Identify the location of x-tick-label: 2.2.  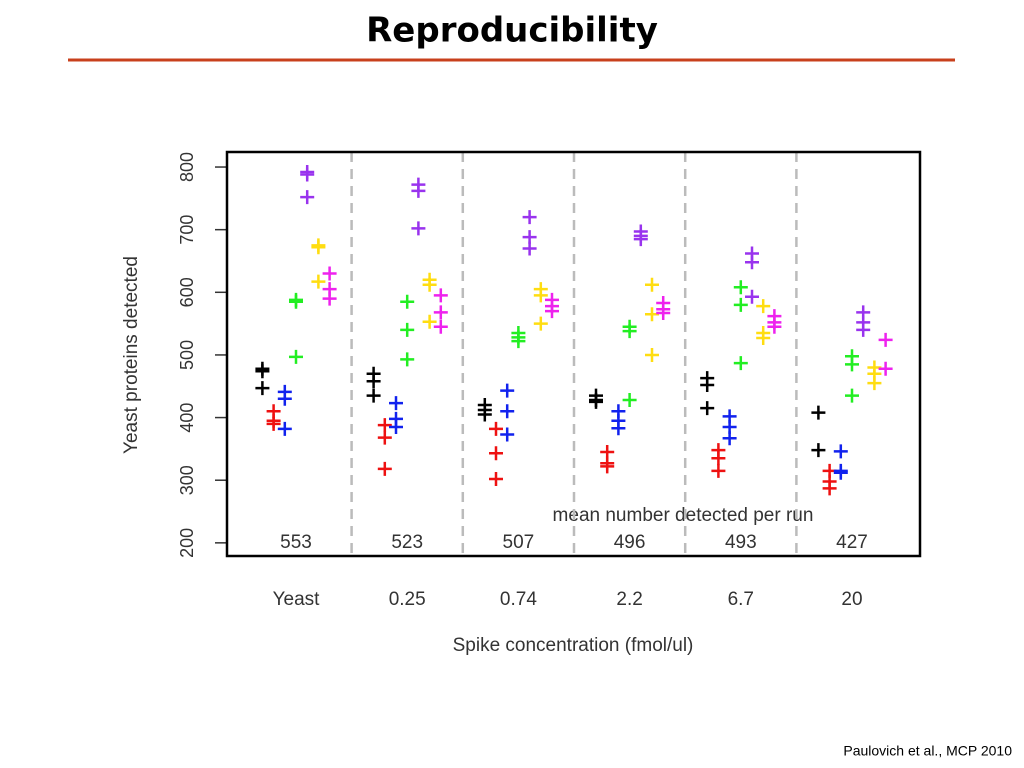
(629, 599).